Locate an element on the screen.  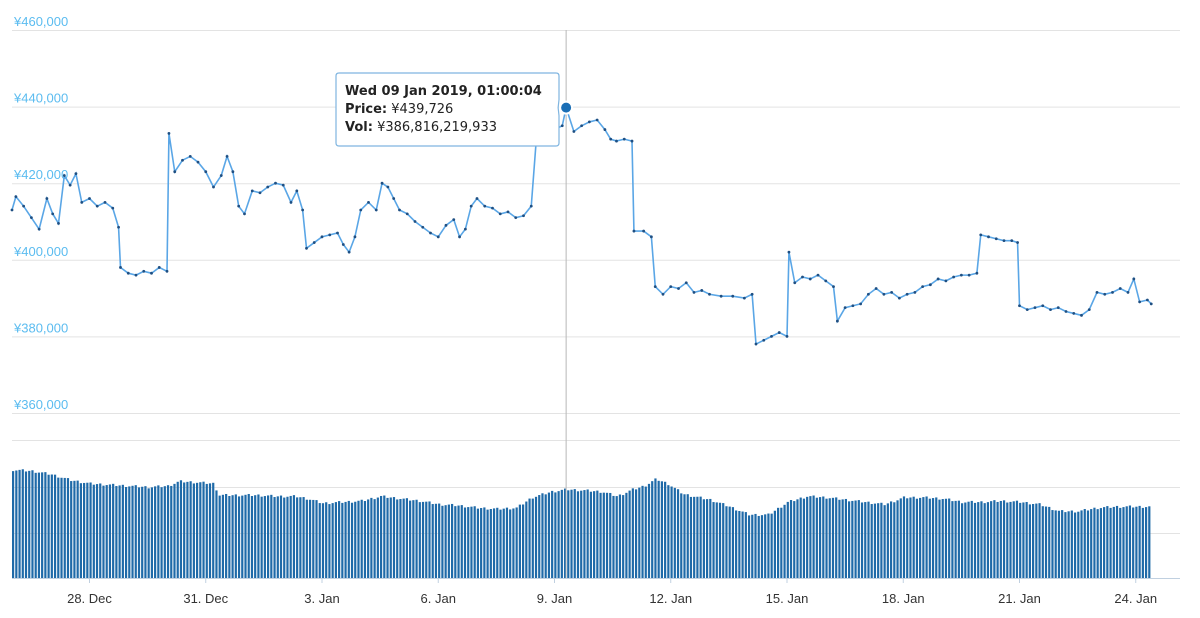
price-tick-label: ¥460,000 is located at coordinates (40, 21).